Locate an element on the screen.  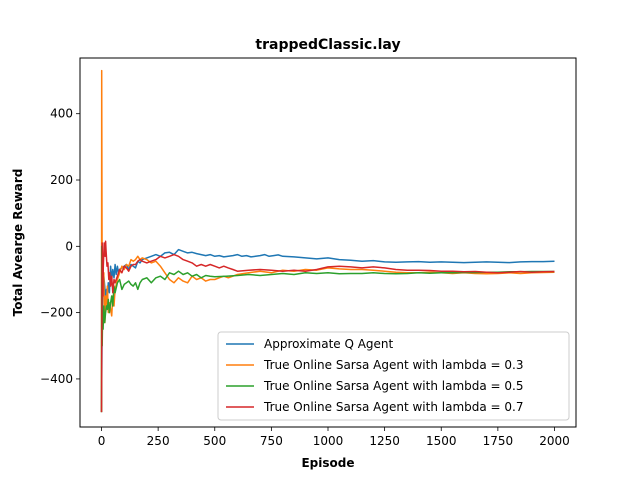
y-tick-label: 0 is located at coordinates (69, 246).